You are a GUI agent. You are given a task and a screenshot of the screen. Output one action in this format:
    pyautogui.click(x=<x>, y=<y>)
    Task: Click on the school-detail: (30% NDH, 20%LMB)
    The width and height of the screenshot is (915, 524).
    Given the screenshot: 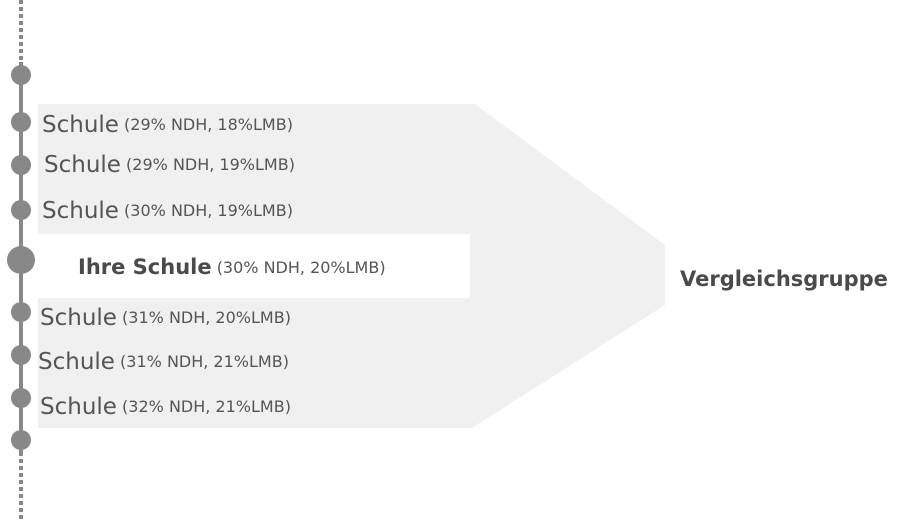 What is the action you would take?
    pyautogui.click(x=301, y=267)
    